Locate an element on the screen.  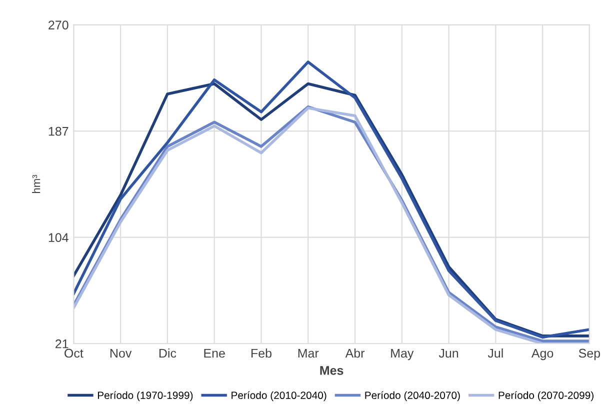
legend-label: Período (2010-2040) is located at coordinates (279, 396).